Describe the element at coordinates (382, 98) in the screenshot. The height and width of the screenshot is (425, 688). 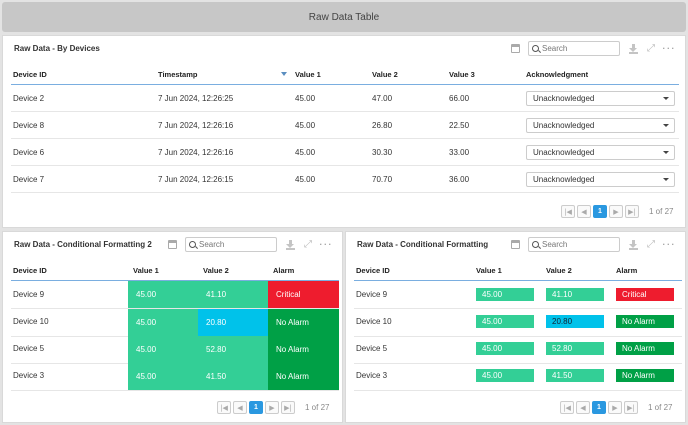
I see `value-2-cell: 47.00` at that location.